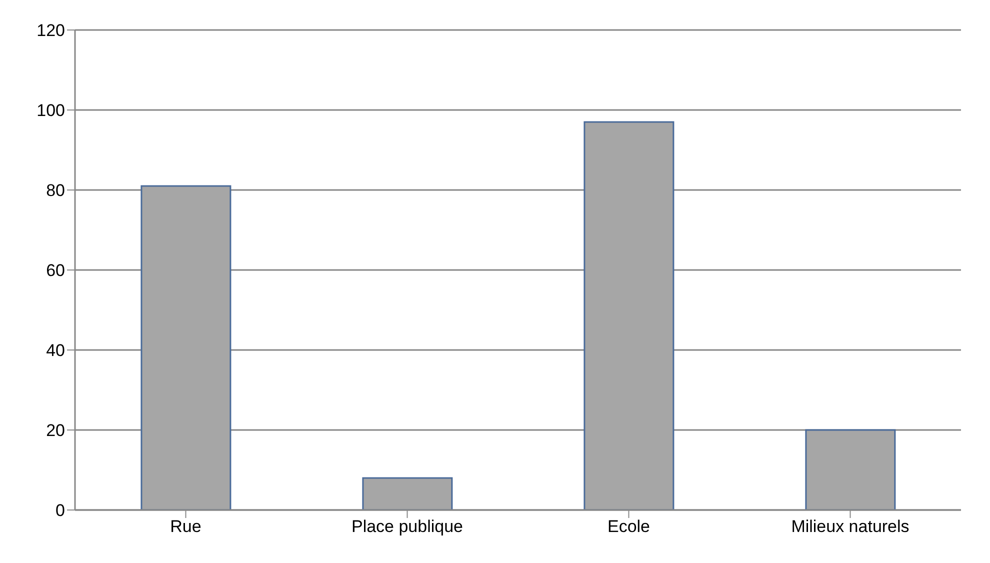 The image size is (990, 563). Describe the element at coordinates (55, 350) in the screenshot. I see `y-tick-label: 40` at that location.